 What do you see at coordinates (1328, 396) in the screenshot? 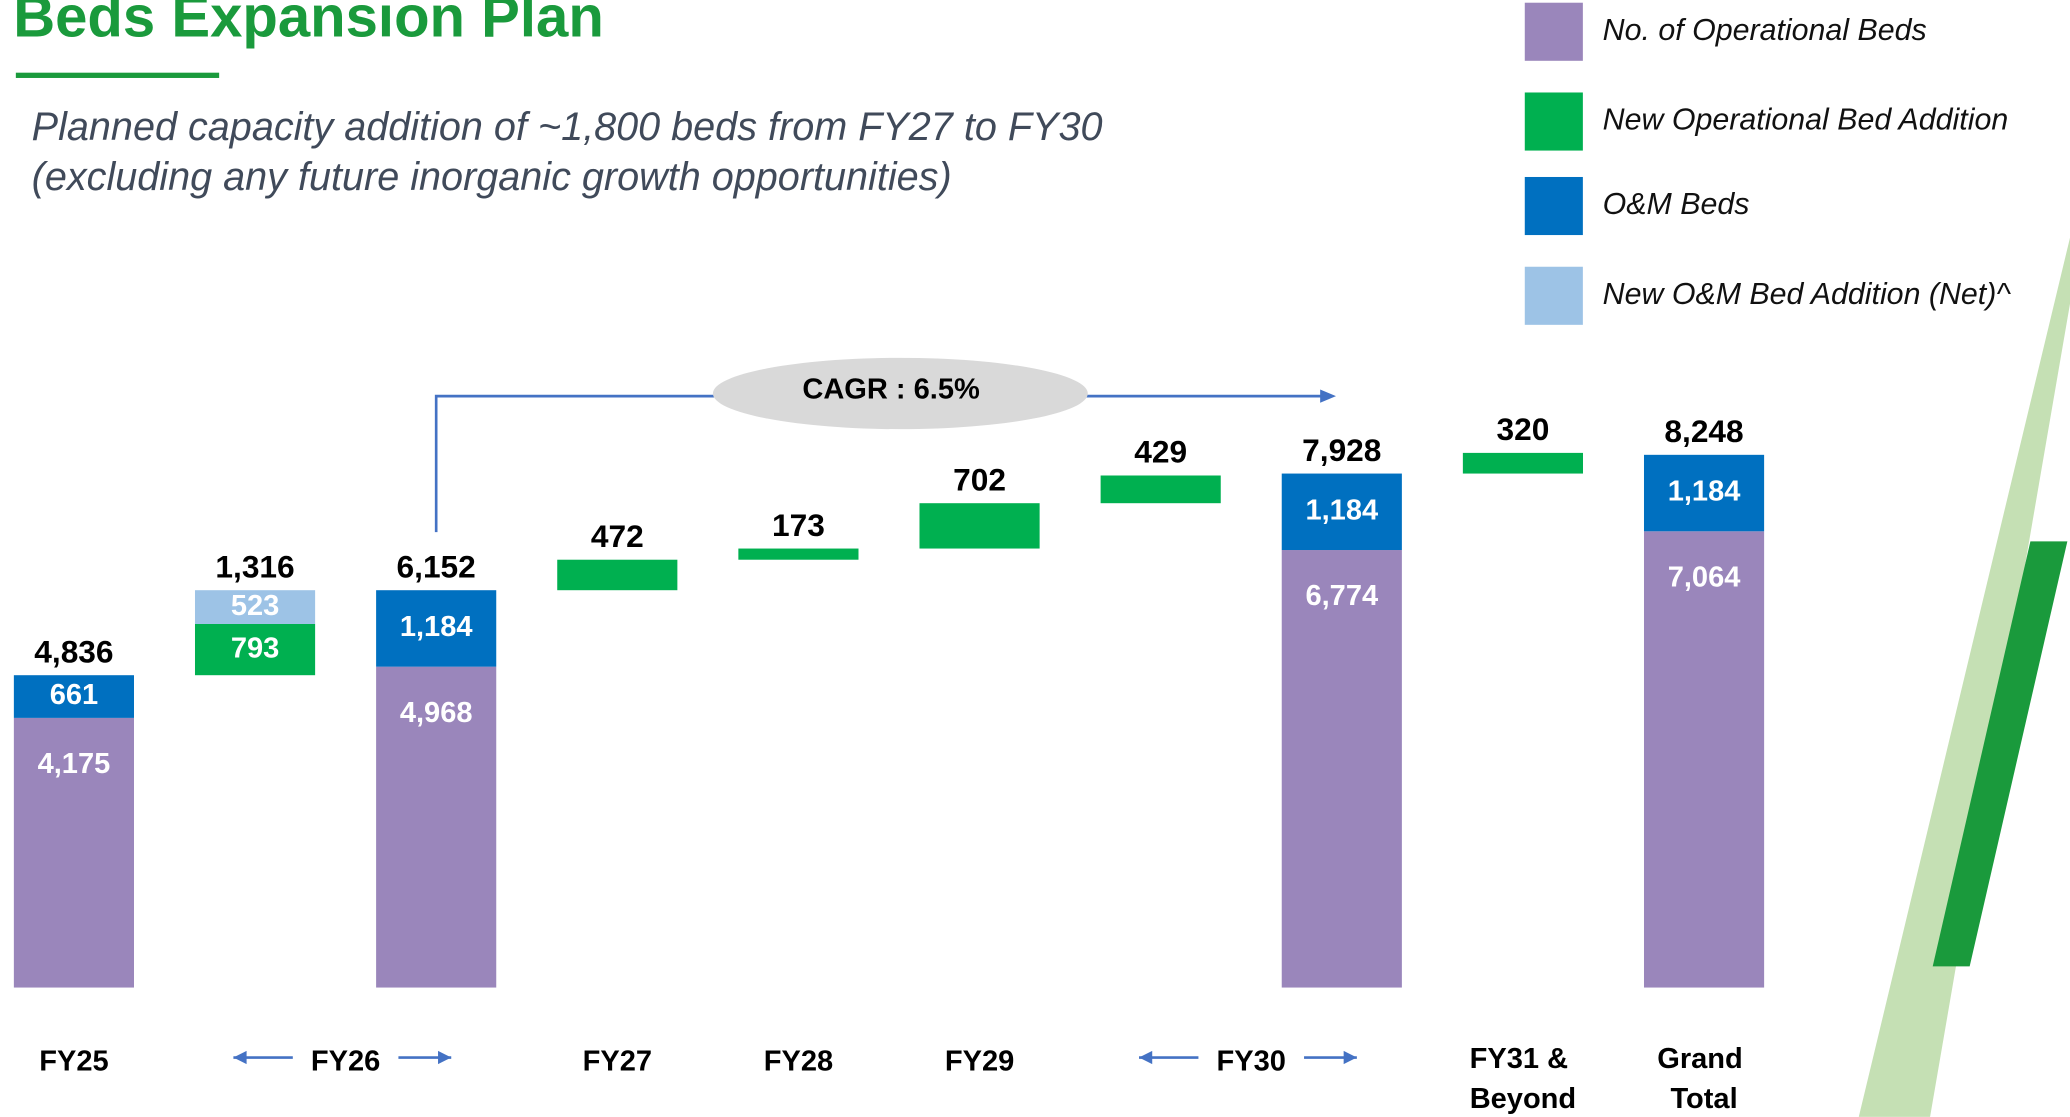
I see `cagr-arrowhead` at bounding box center [1328, 396].